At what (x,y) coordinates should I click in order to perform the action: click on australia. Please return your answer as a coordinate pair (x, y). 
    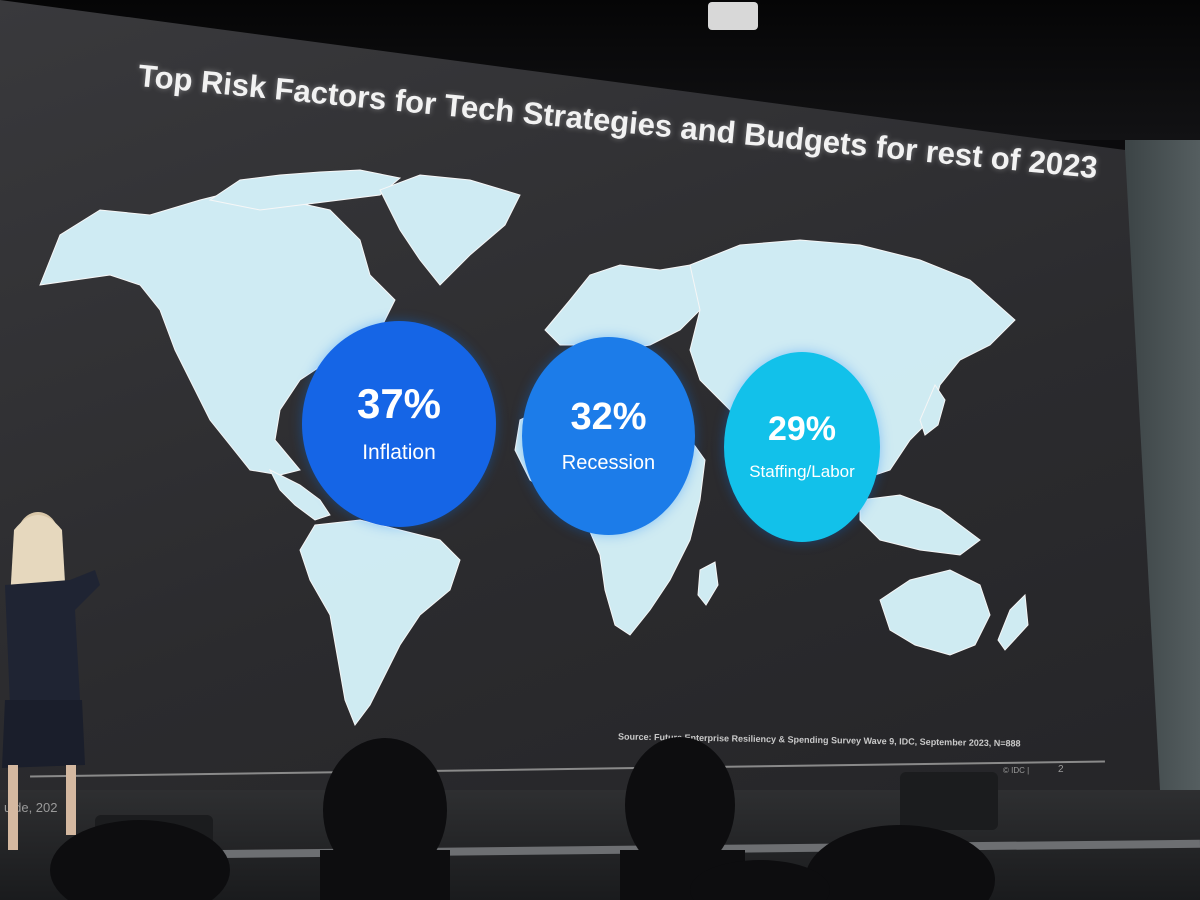
    Looking at the image, I should click on (935, 612).